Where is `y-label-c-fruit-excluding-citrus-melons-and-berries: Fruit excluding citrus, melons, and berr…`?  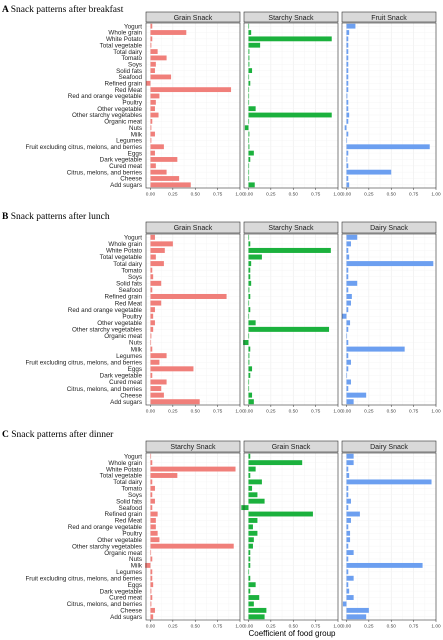 y-label-c-fruit-excluding-citrus-melons-and-berries: Fruit excluding citrus, melons, and berr… is located at coordinates (83, 578).